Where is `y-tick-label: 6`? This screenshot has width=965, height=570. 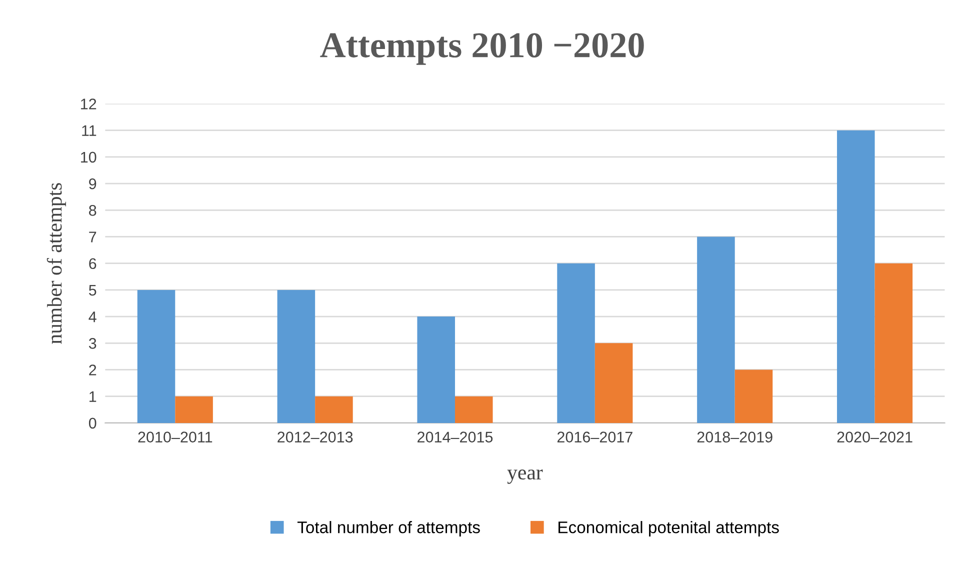 y-tick-label: 6 is located at coordinates (92, 264).